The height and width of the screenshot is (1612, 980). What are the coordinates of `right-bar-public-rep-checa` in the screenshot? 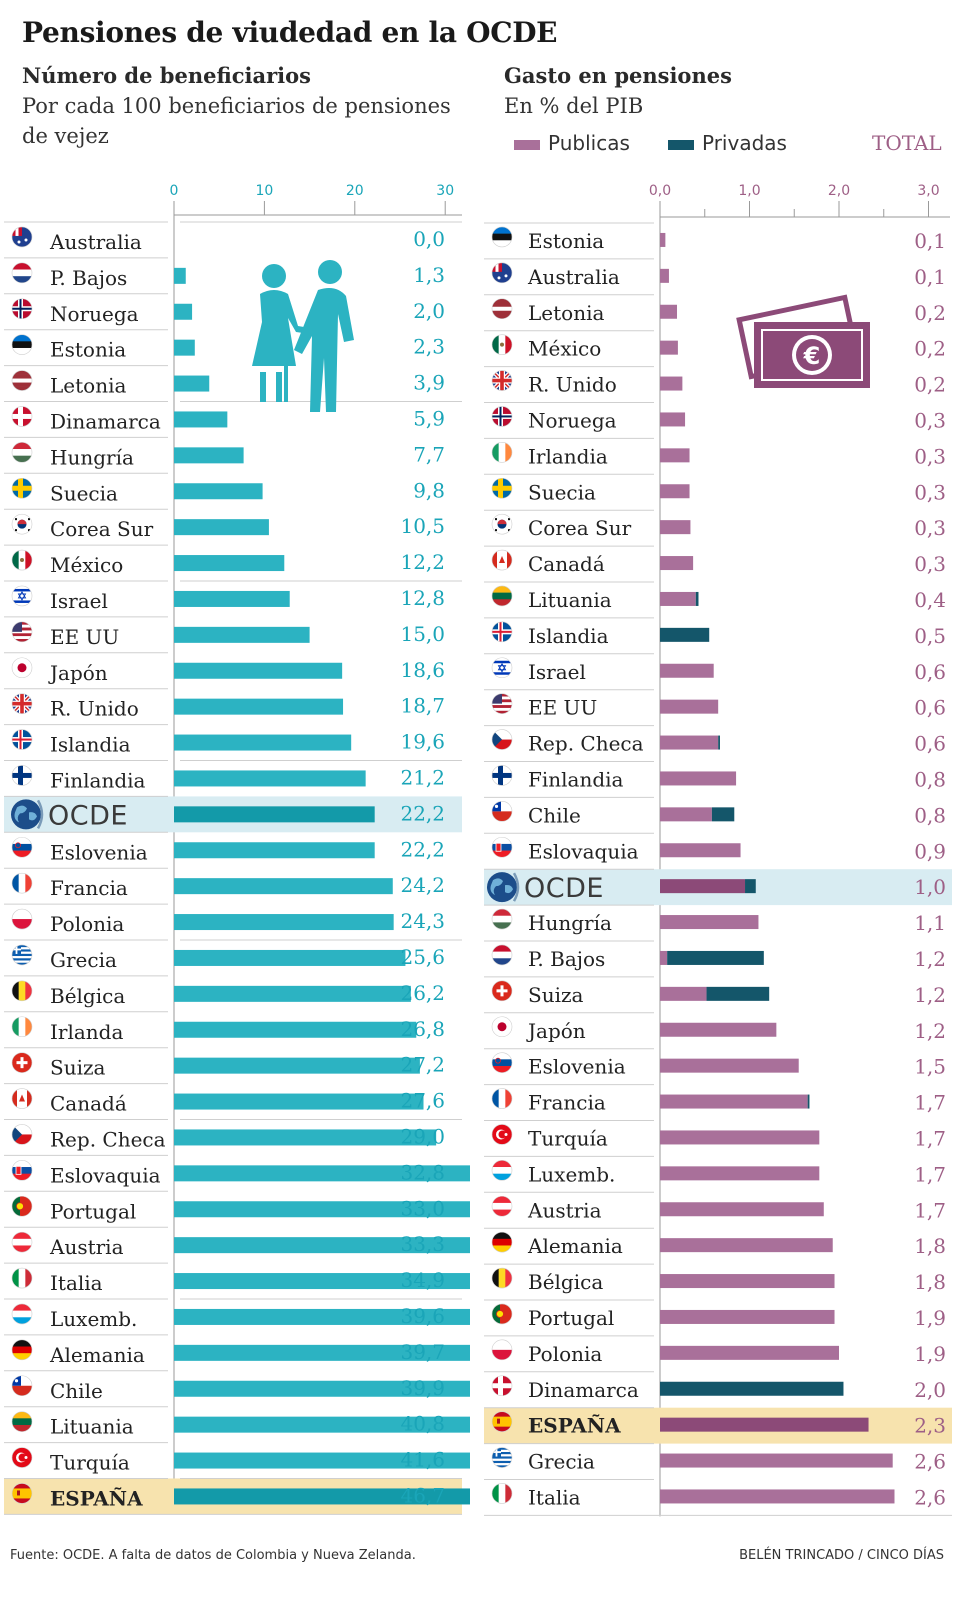 It's located at (689, 742).